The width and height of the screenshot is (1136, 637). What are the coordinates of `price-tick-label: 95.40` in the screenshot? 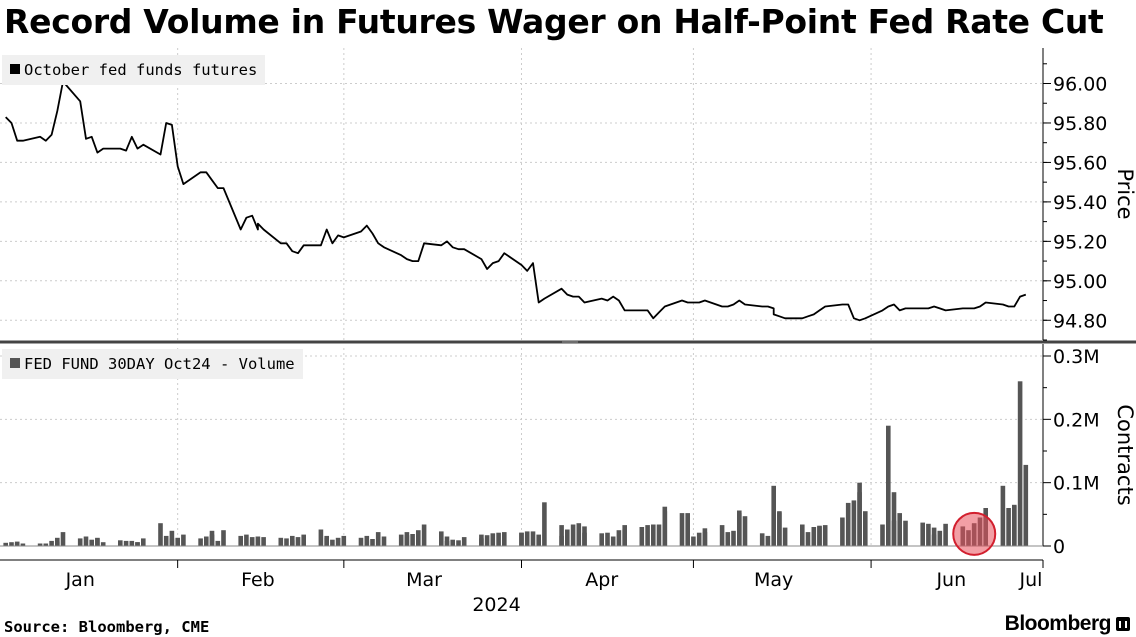 It's located at (1080, 203).